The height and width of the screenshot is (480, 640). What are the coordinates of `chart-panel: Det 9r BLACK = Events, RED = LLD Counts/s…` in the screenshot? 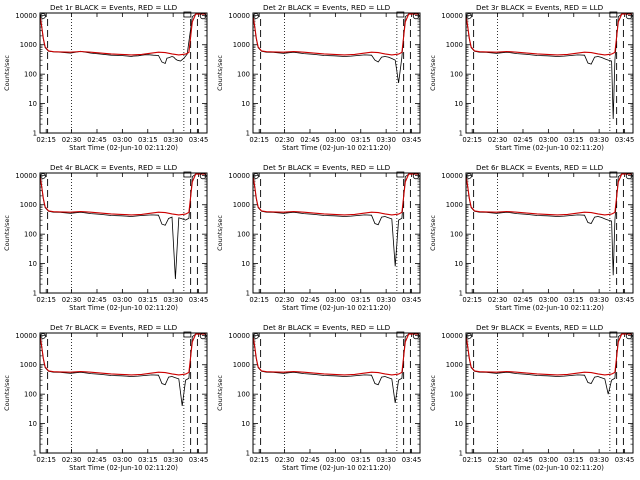 It's located at (531, 397).